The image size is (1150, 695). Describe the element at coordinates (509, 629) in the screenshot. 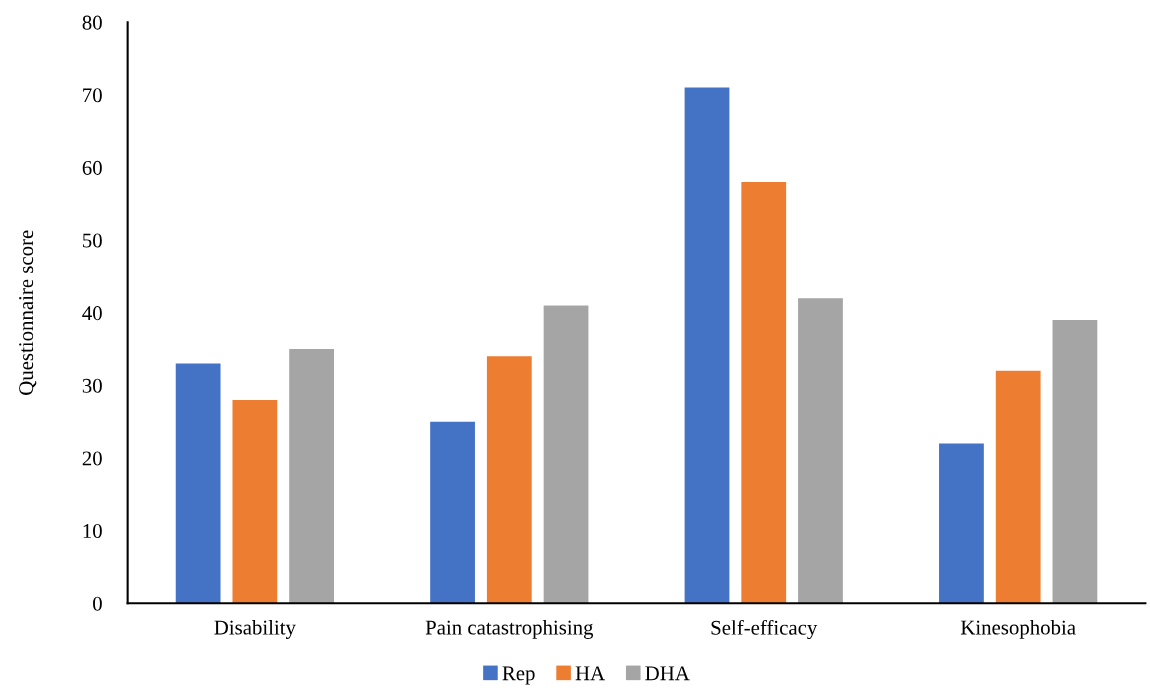

I see `x-tick-label: Pain catastrophising` at that location.